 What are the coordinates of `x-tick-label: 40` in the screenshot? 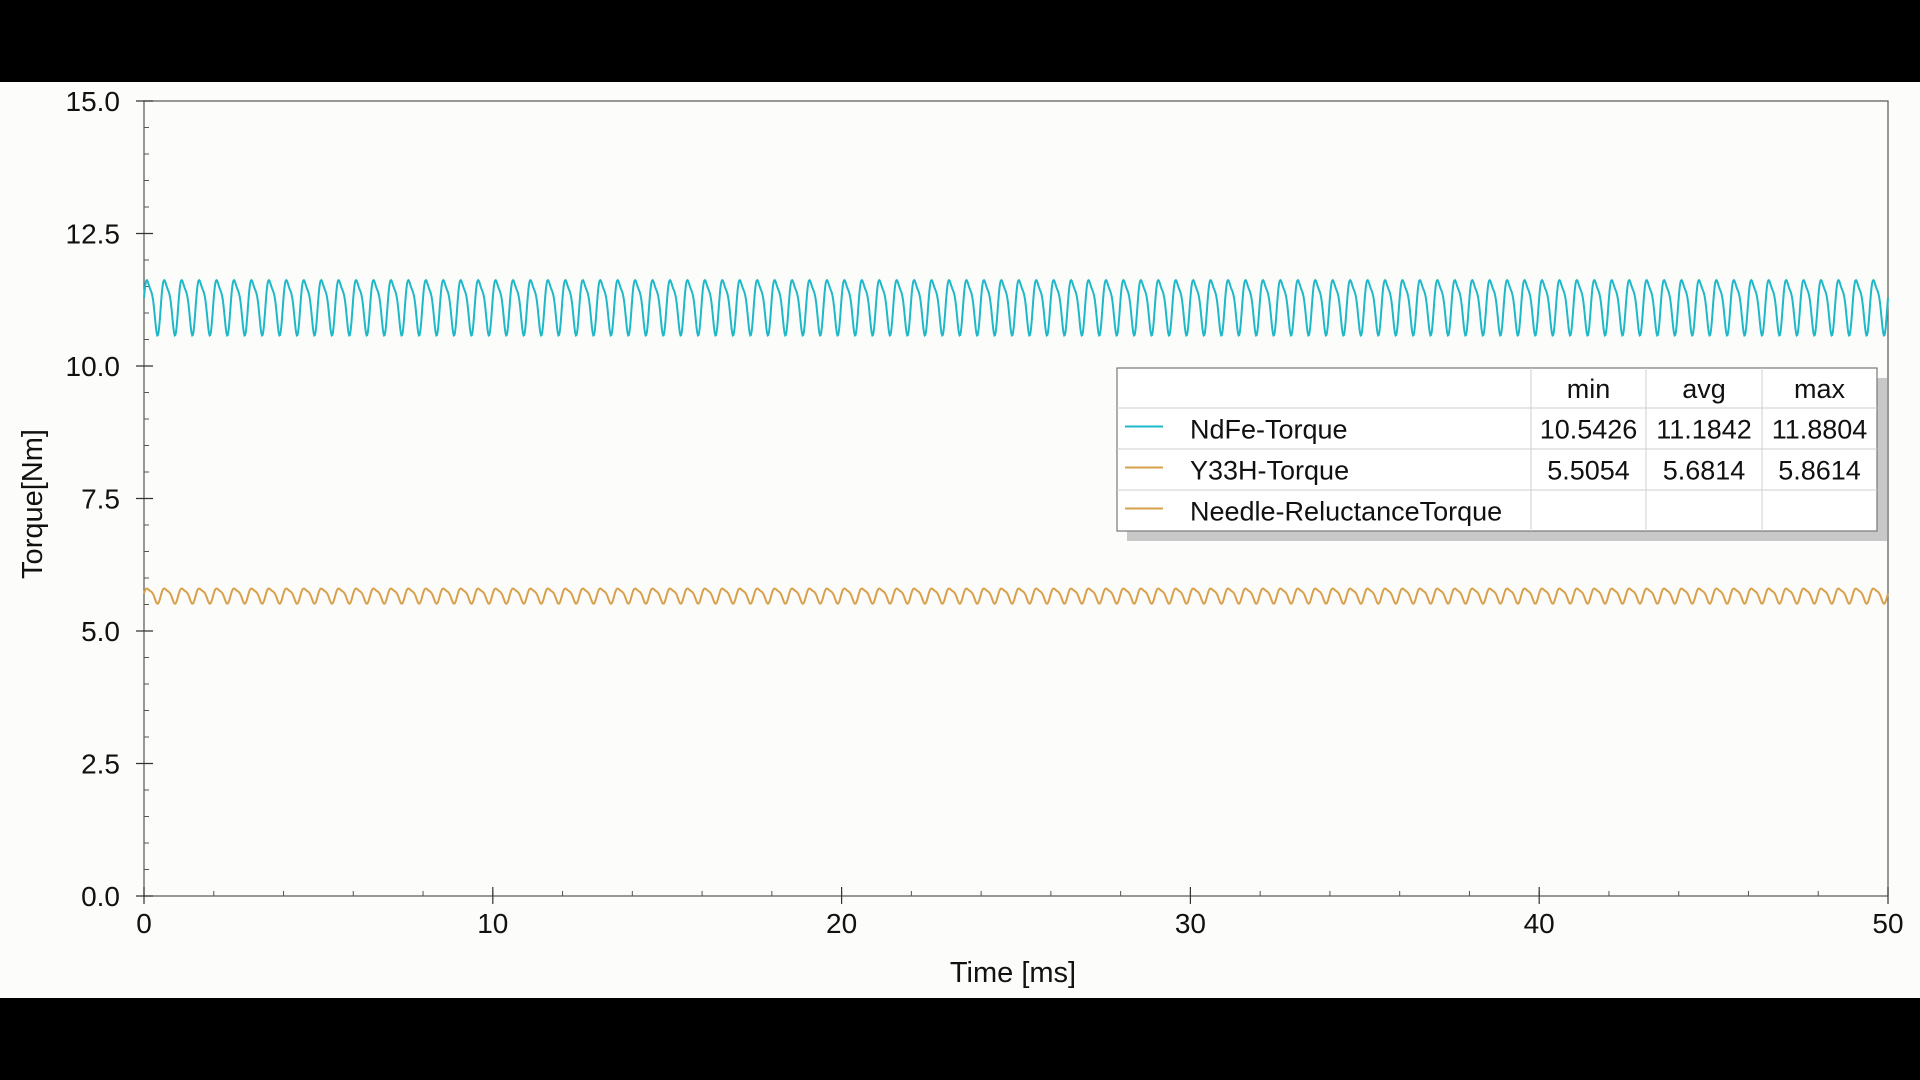 It's located at (1539, 923).